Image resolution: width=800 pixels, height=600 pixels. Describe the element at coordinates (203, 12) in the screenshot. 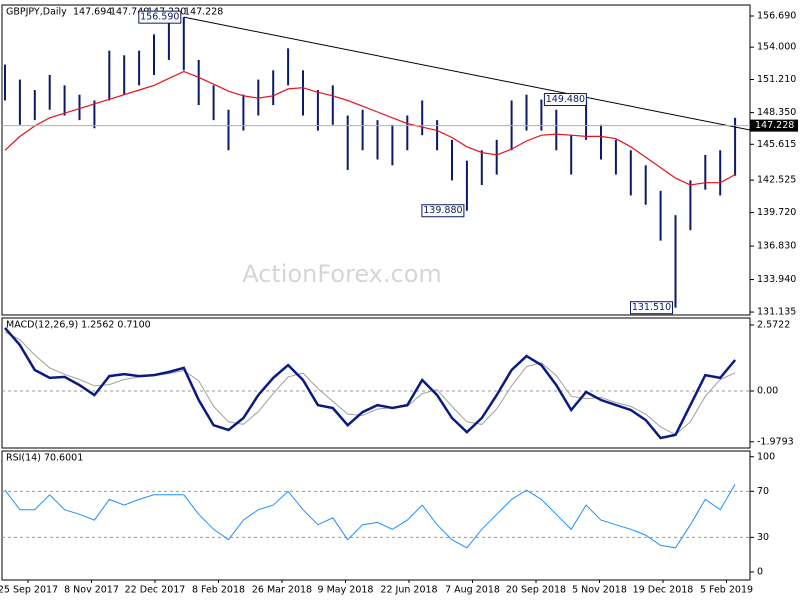

I see `header-value: 147.228` at that location.